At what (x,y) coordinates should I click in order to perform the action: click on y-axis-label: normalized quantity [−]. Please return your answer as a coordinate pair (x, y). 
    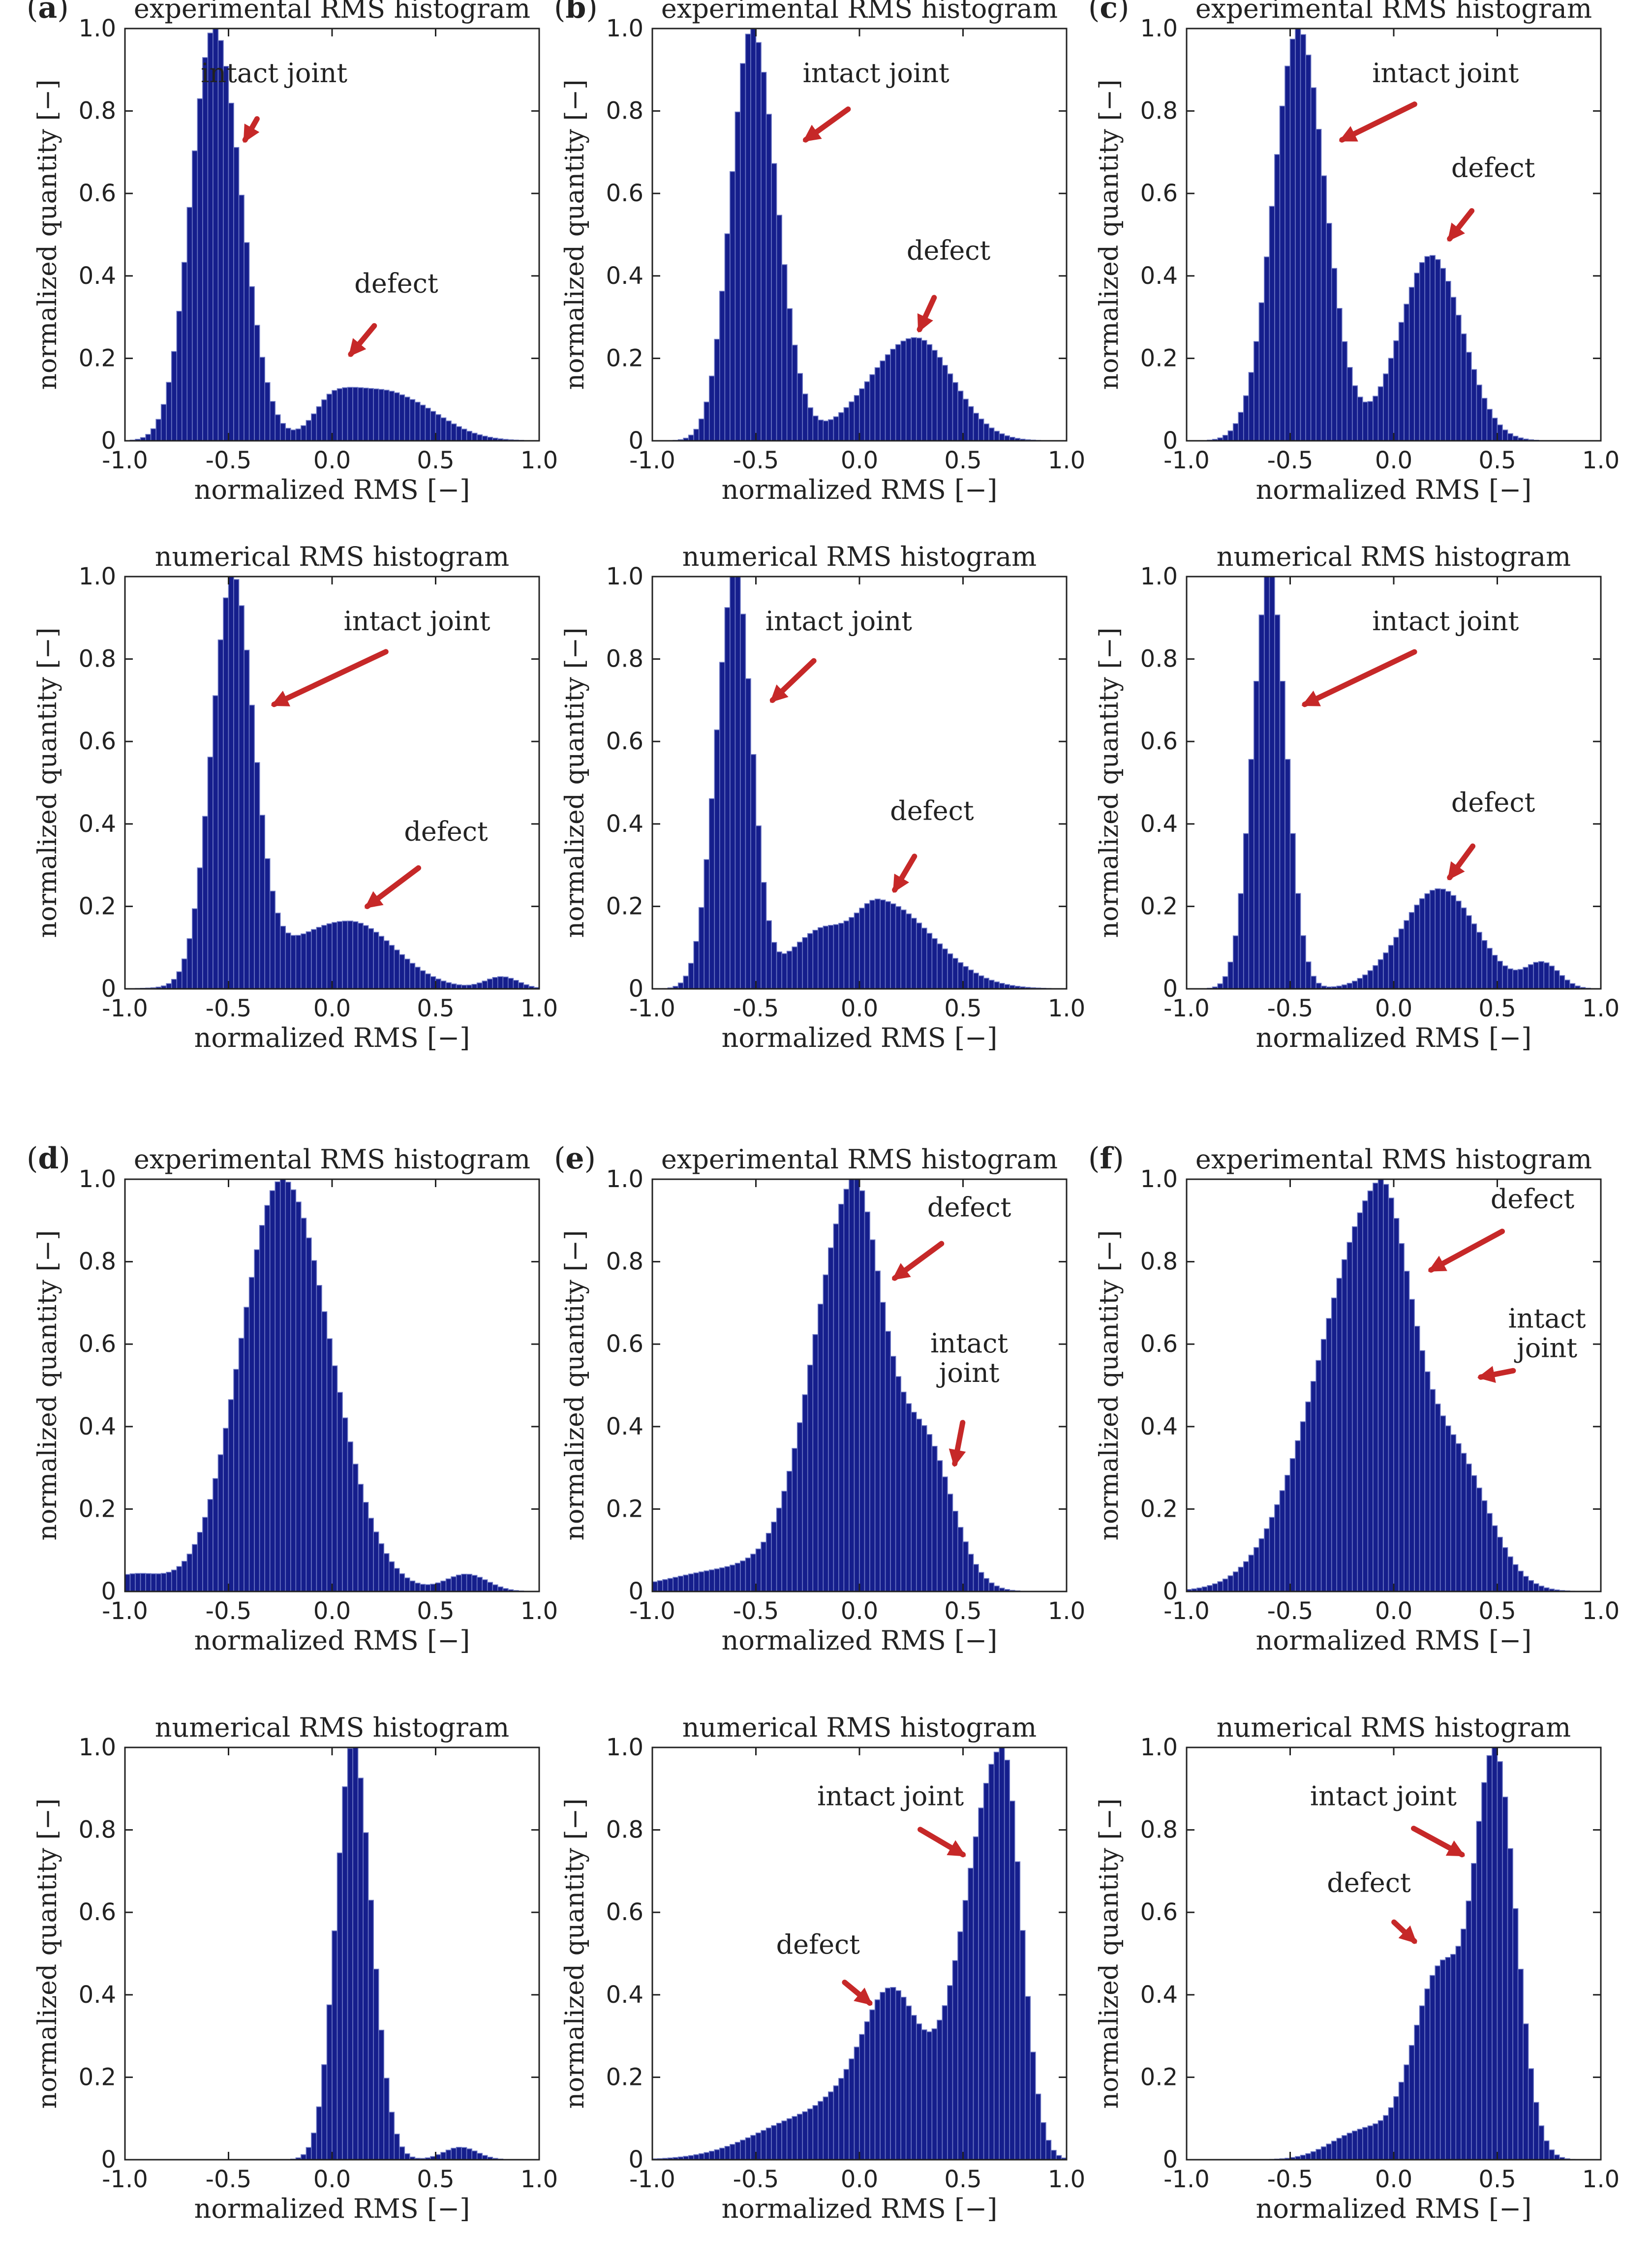
    Looking at the image, I should click on (47, 1954).